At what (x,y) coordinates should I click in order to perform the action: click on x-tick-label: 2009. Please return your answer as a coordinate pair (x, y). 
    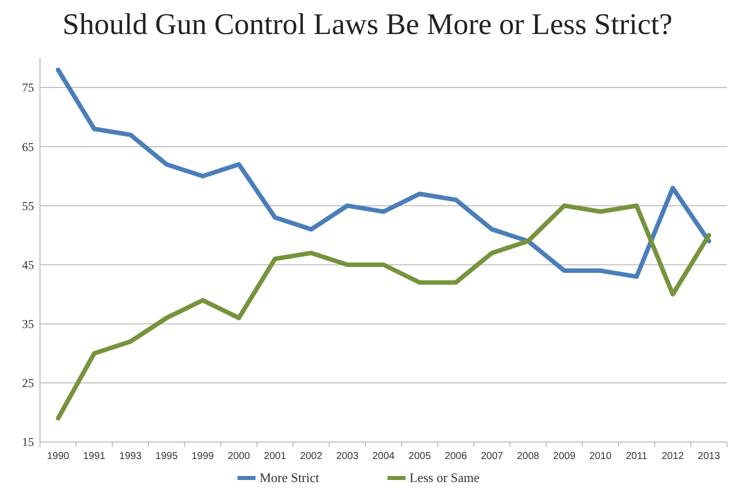
    Looking at the image, I should click on (564, 456).